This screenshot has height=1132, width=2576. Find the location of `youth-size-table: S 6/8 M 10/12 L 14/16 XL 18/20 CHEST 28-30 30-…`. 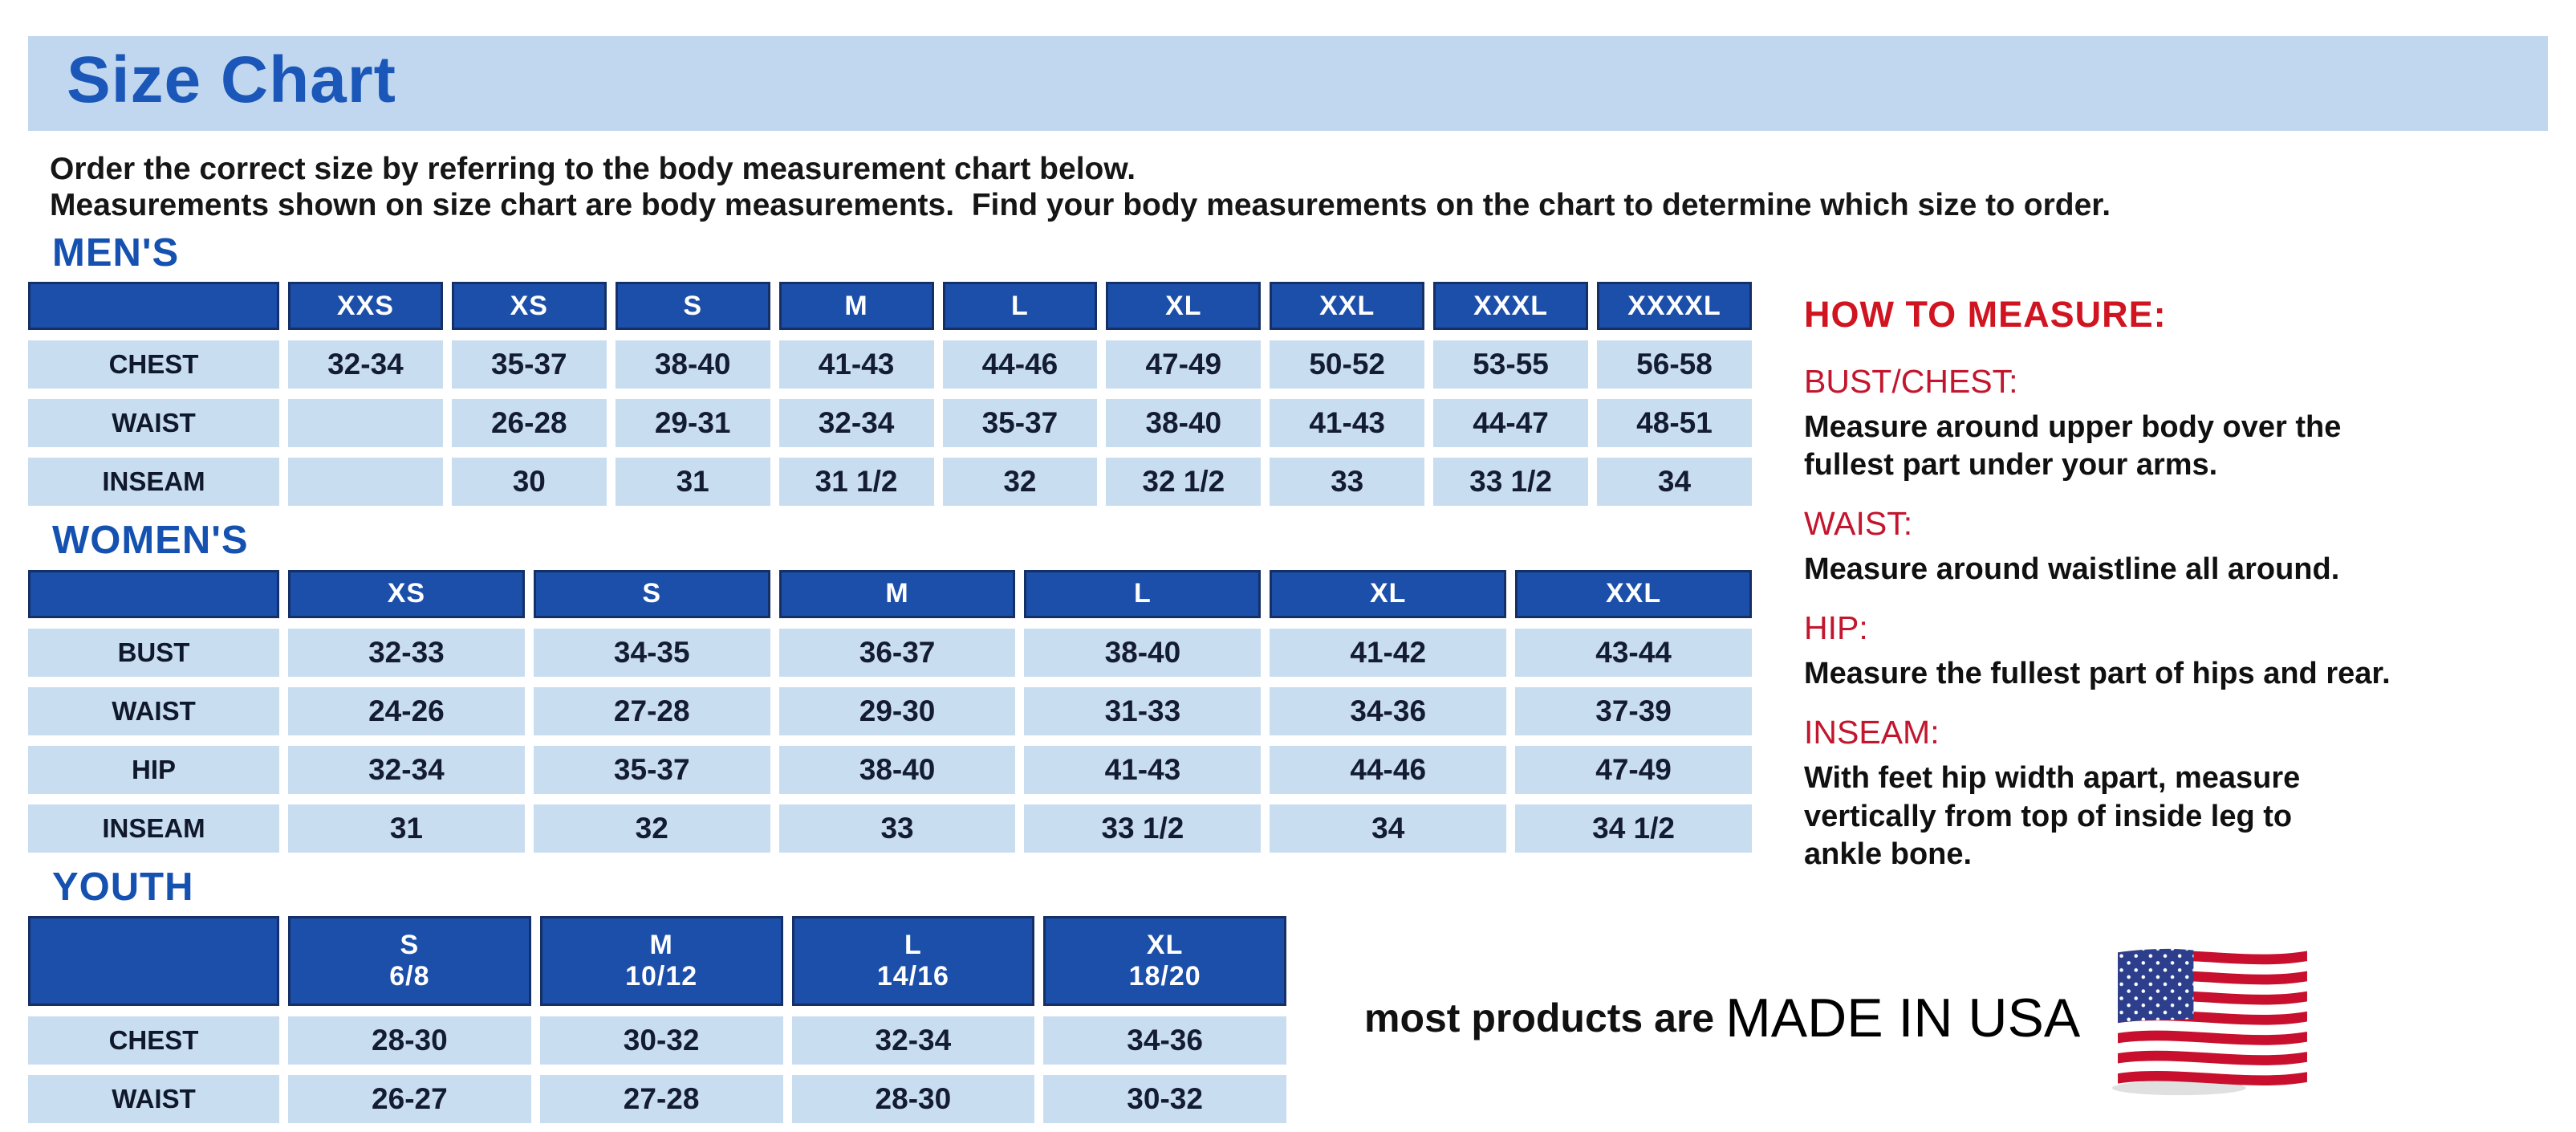

youth-size-table: S 6/8 M 10/12 L 14/16 XL 18/20 CHEST 28-30 30-… is located at coordinates (657, 1019).